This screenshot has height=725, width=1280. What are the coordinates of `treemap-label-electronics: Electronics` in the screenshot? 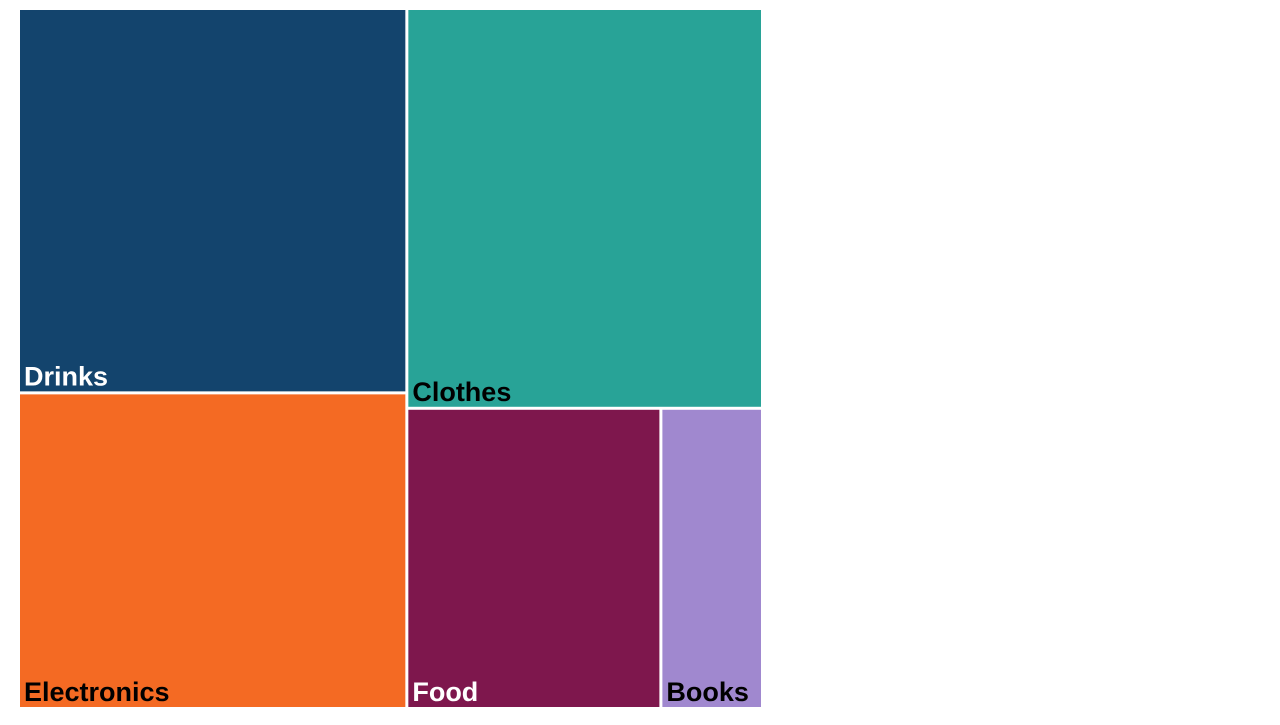 It's located at (97, 692).